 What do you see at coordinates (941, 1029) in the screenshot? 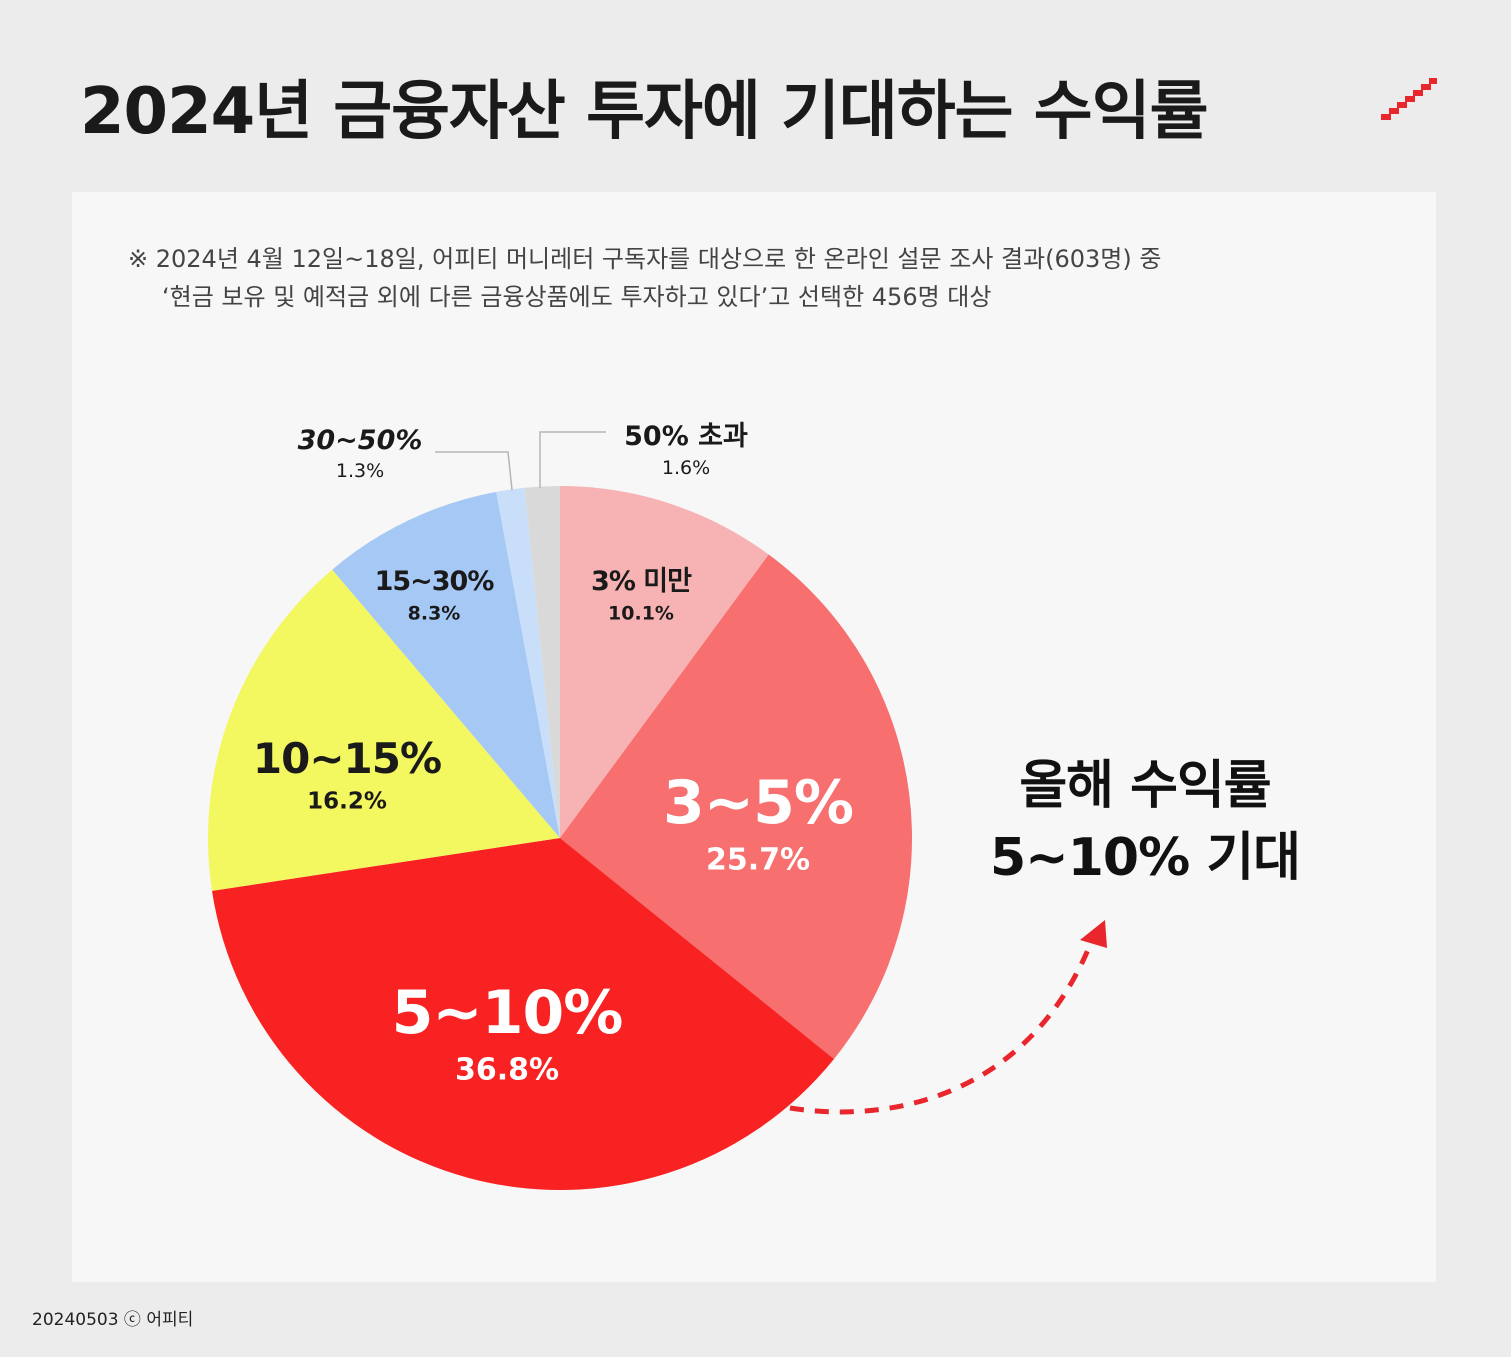
I see `callout-arrow-line` at bounding box center [941, 1029].